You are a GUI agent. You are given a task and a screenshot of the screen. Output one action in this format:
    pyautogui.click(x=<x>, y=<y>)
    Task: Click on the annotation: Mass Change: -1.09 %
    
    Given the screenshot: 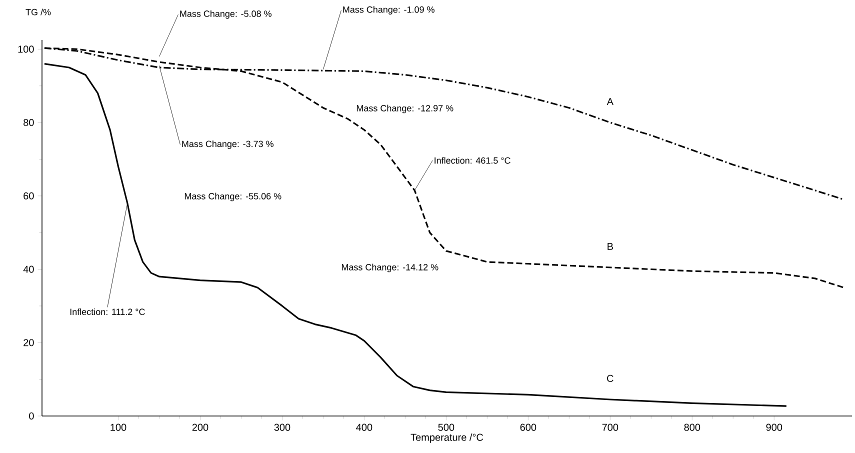 What is the action you would take?
    pyautogui.click(x=388, y=10)
    